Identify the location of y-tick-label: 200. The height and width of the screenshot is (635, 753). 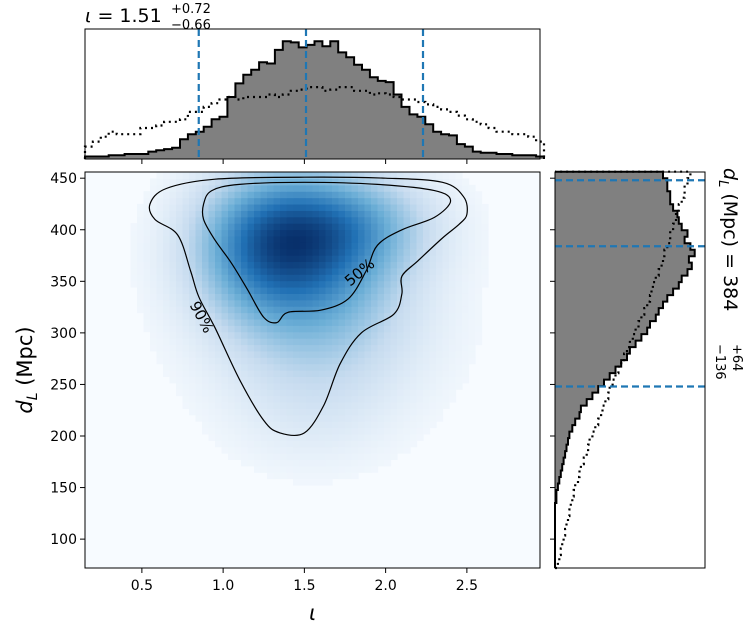
(63, 437).